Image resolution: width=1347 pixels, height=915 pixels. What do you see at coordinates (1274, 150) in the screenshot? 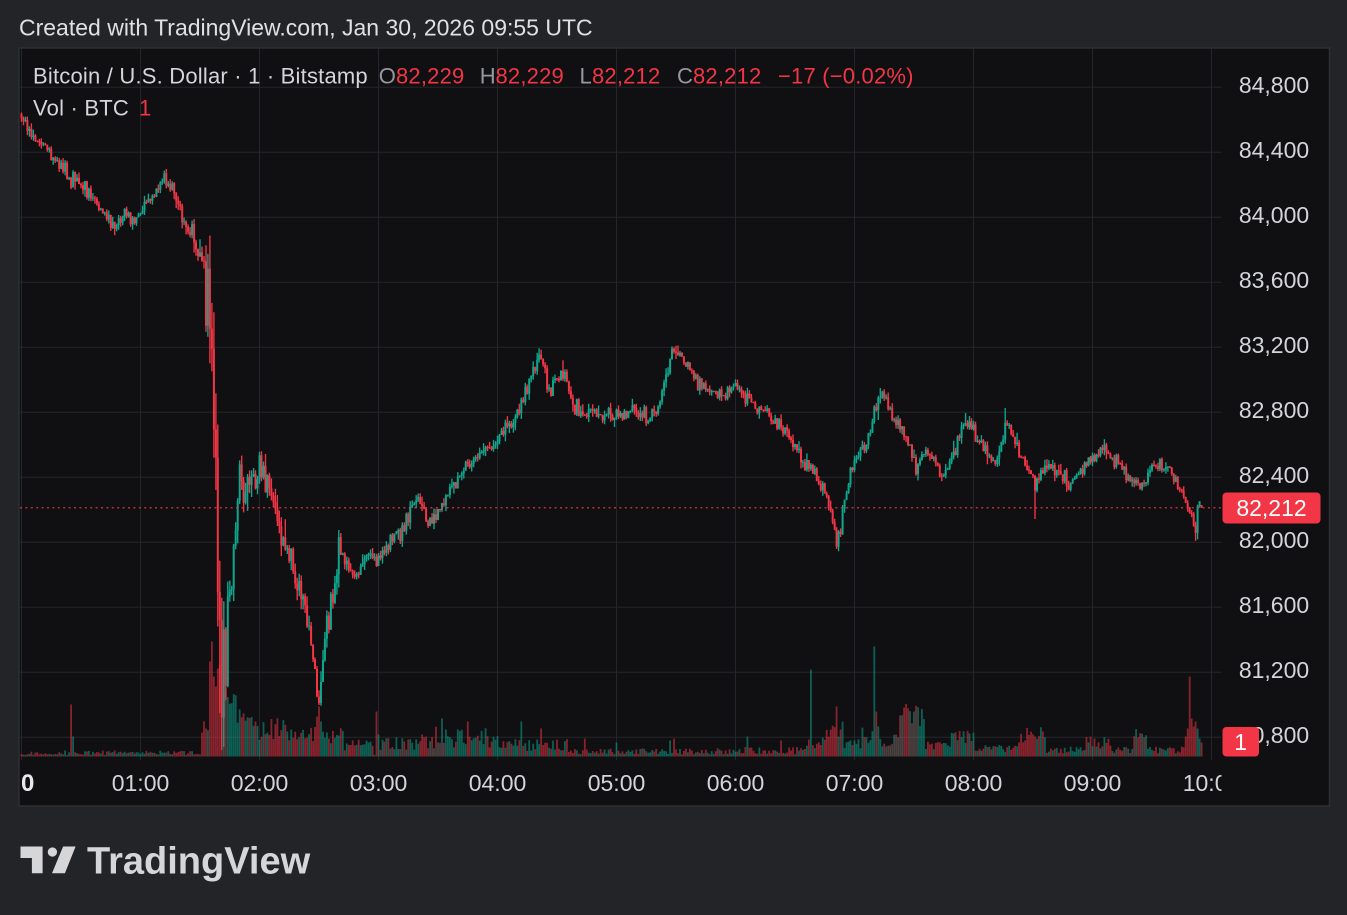
I see `svg-text: 84,400` at bounding box center [1274, 150].